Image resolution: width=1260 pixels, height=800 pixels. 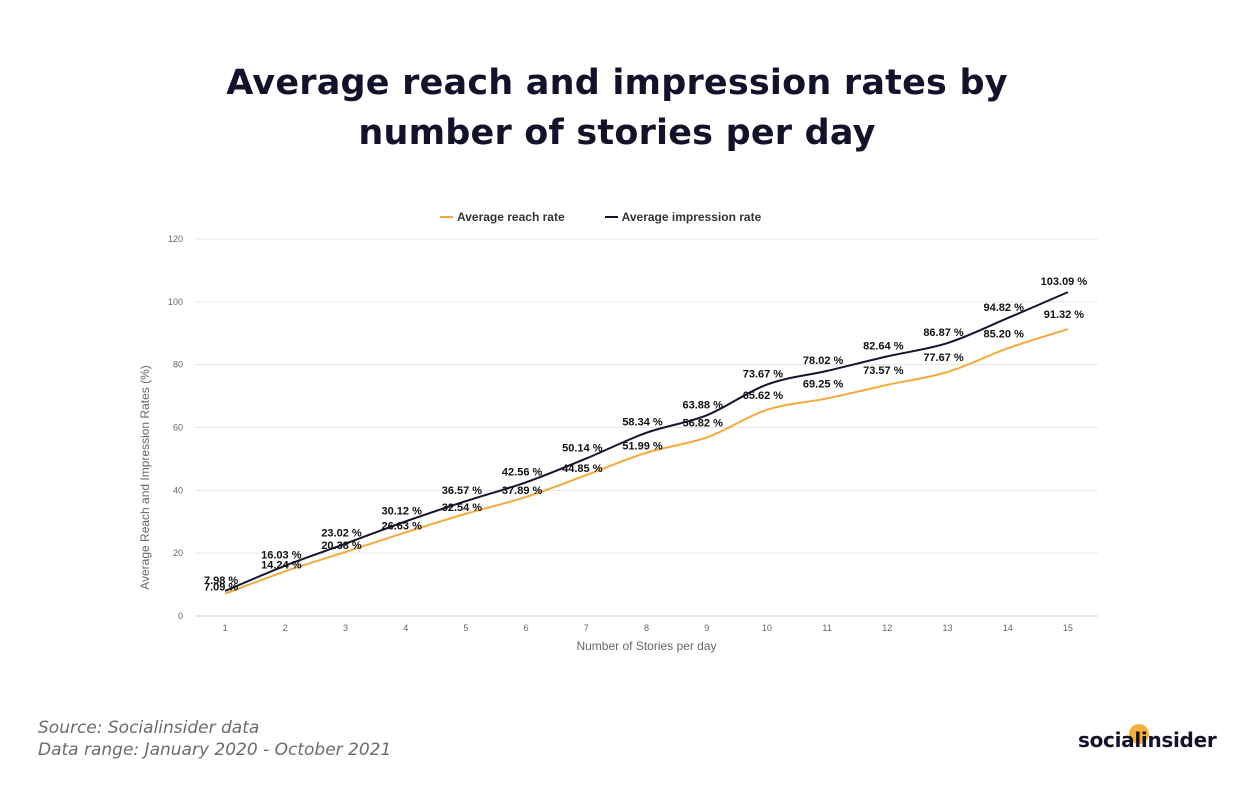 What do you see at coordinates (511, 217) in the screenshot?
I see `legend-label-reach: Average reach rate` at bounding box center [511, 217].